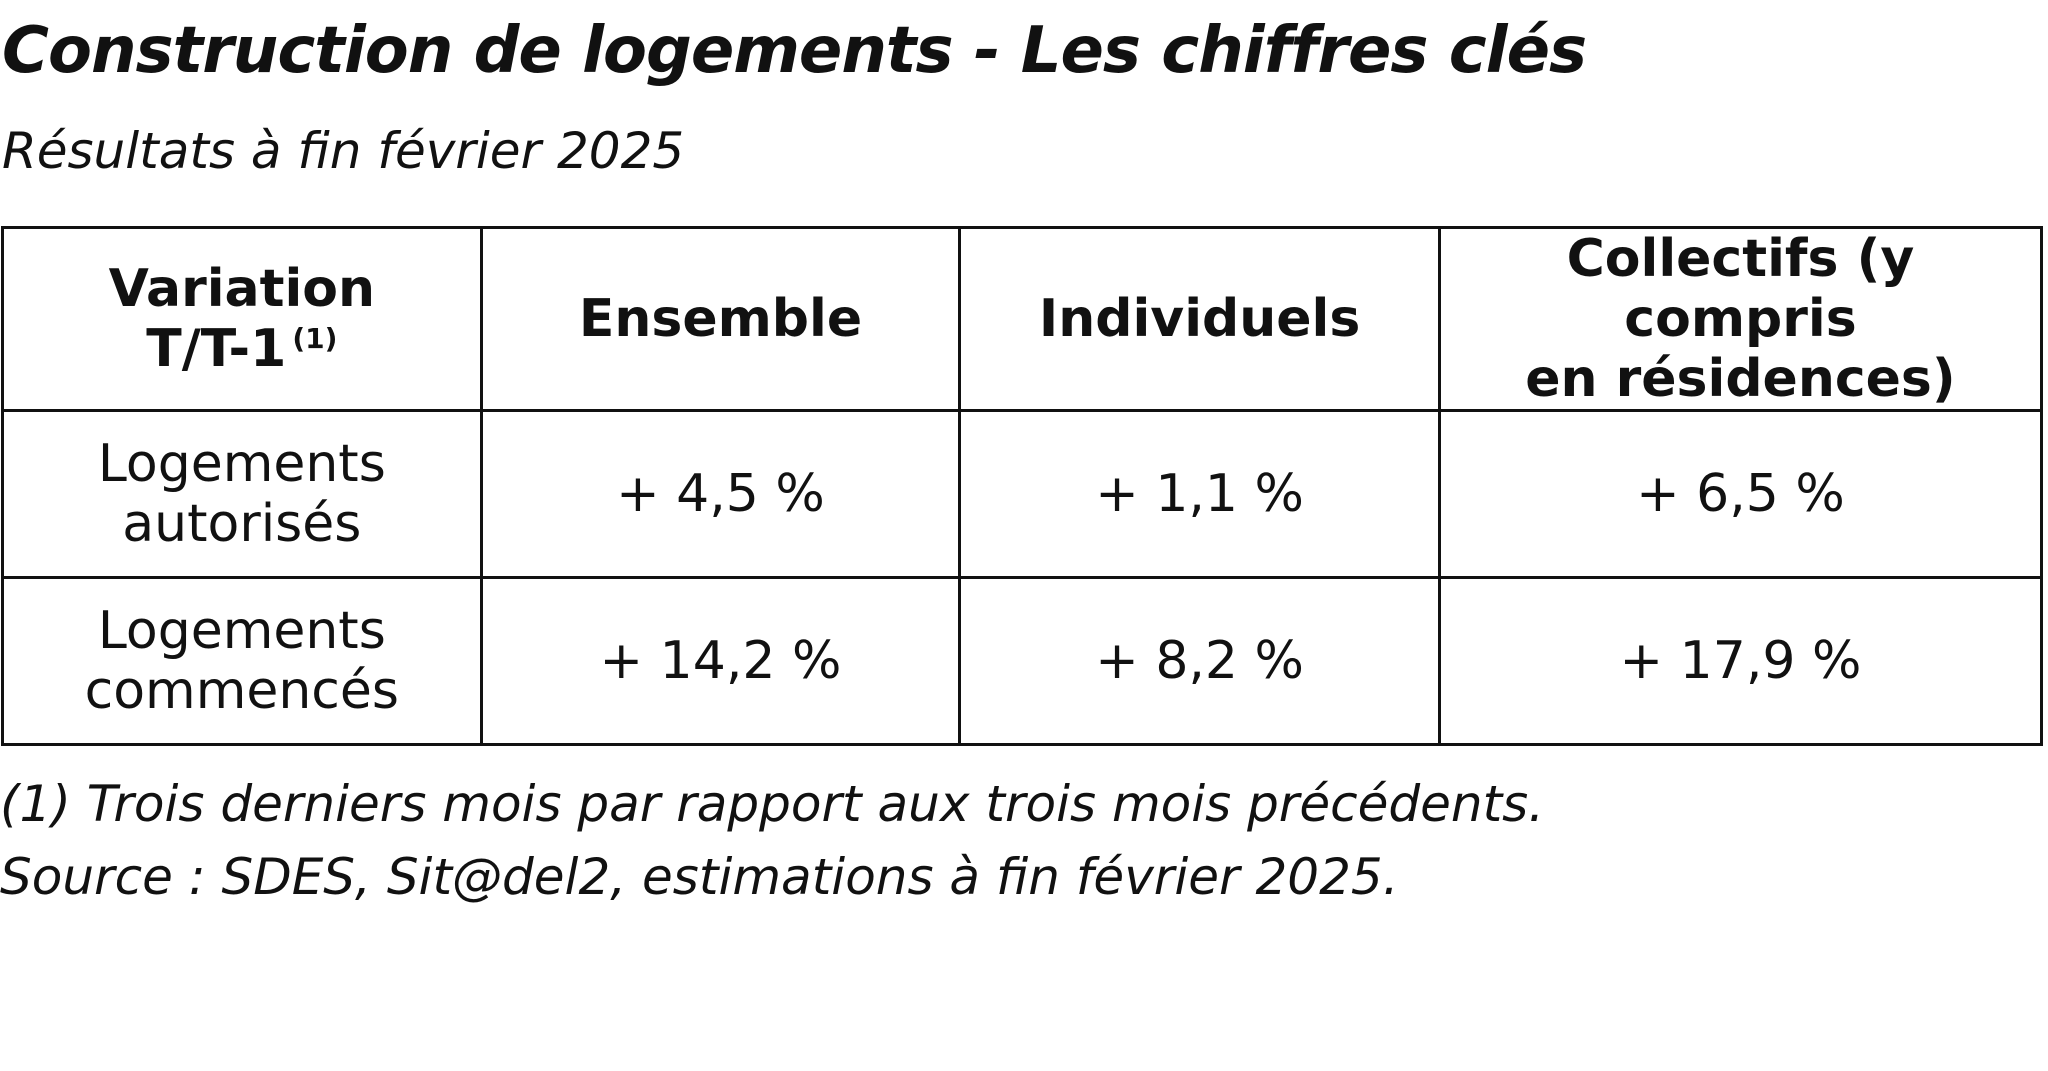  Describe the element at coordinates (1740, 494) in the screenshot. I see `cell-autorises-collectifs: + 6,5 %` at that location.